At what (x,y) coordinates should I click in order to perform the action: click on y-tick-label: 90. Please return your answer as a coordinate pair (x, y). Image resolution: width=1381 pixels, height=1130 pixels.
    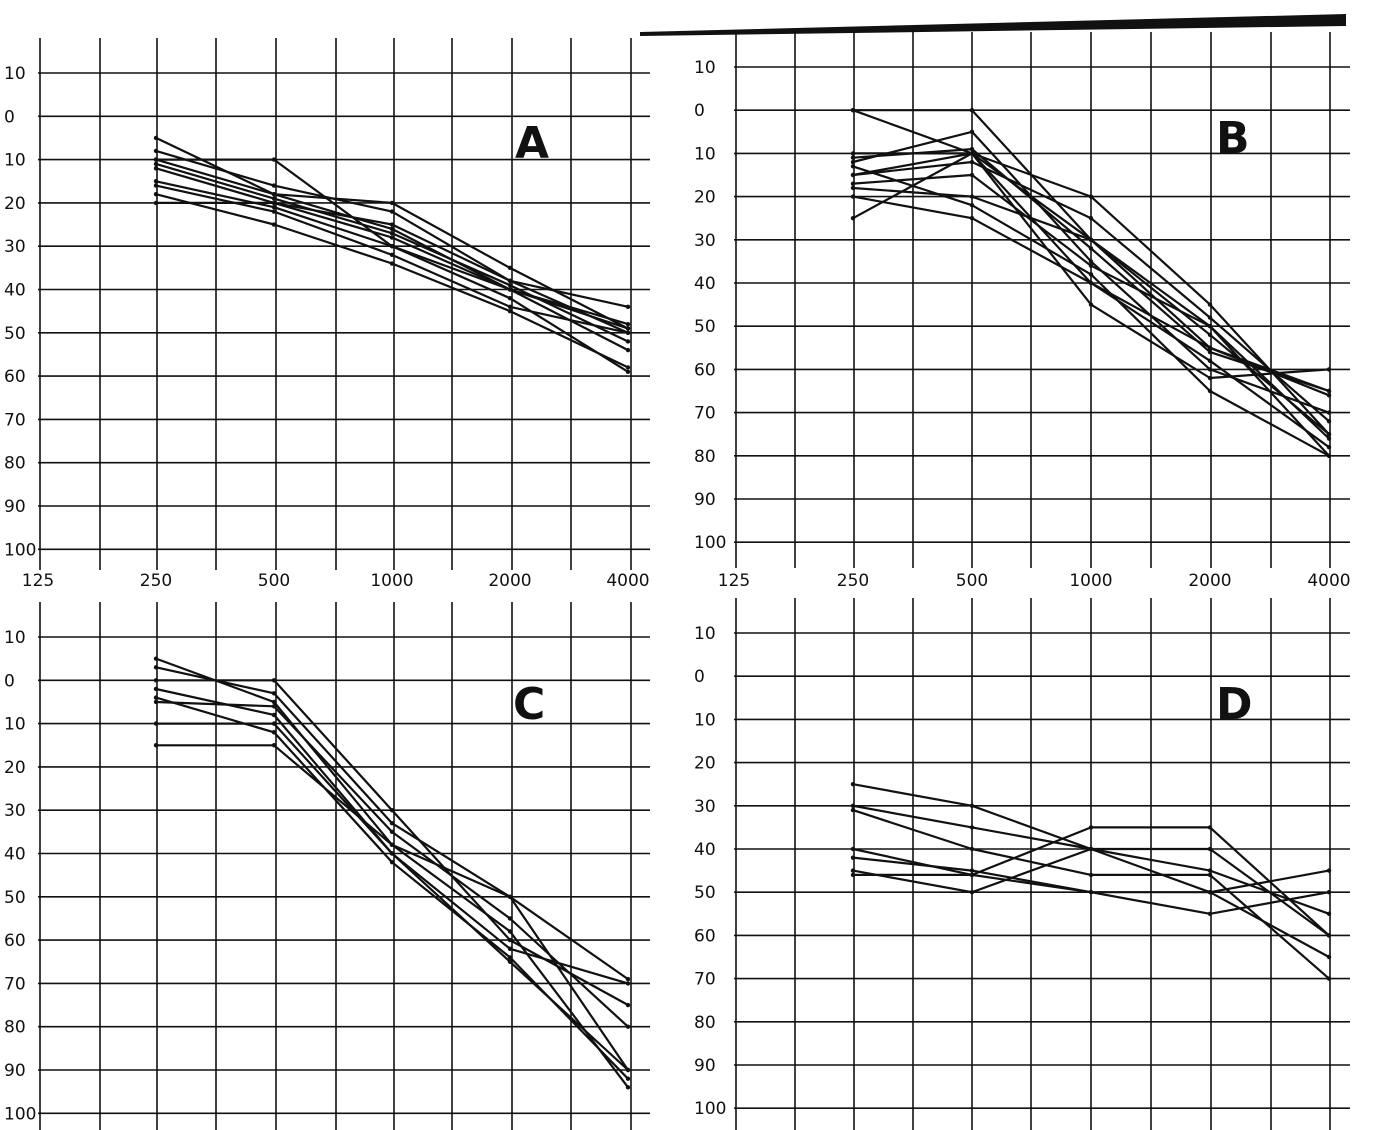
    Looking at the image, I should click on (15, 1071).